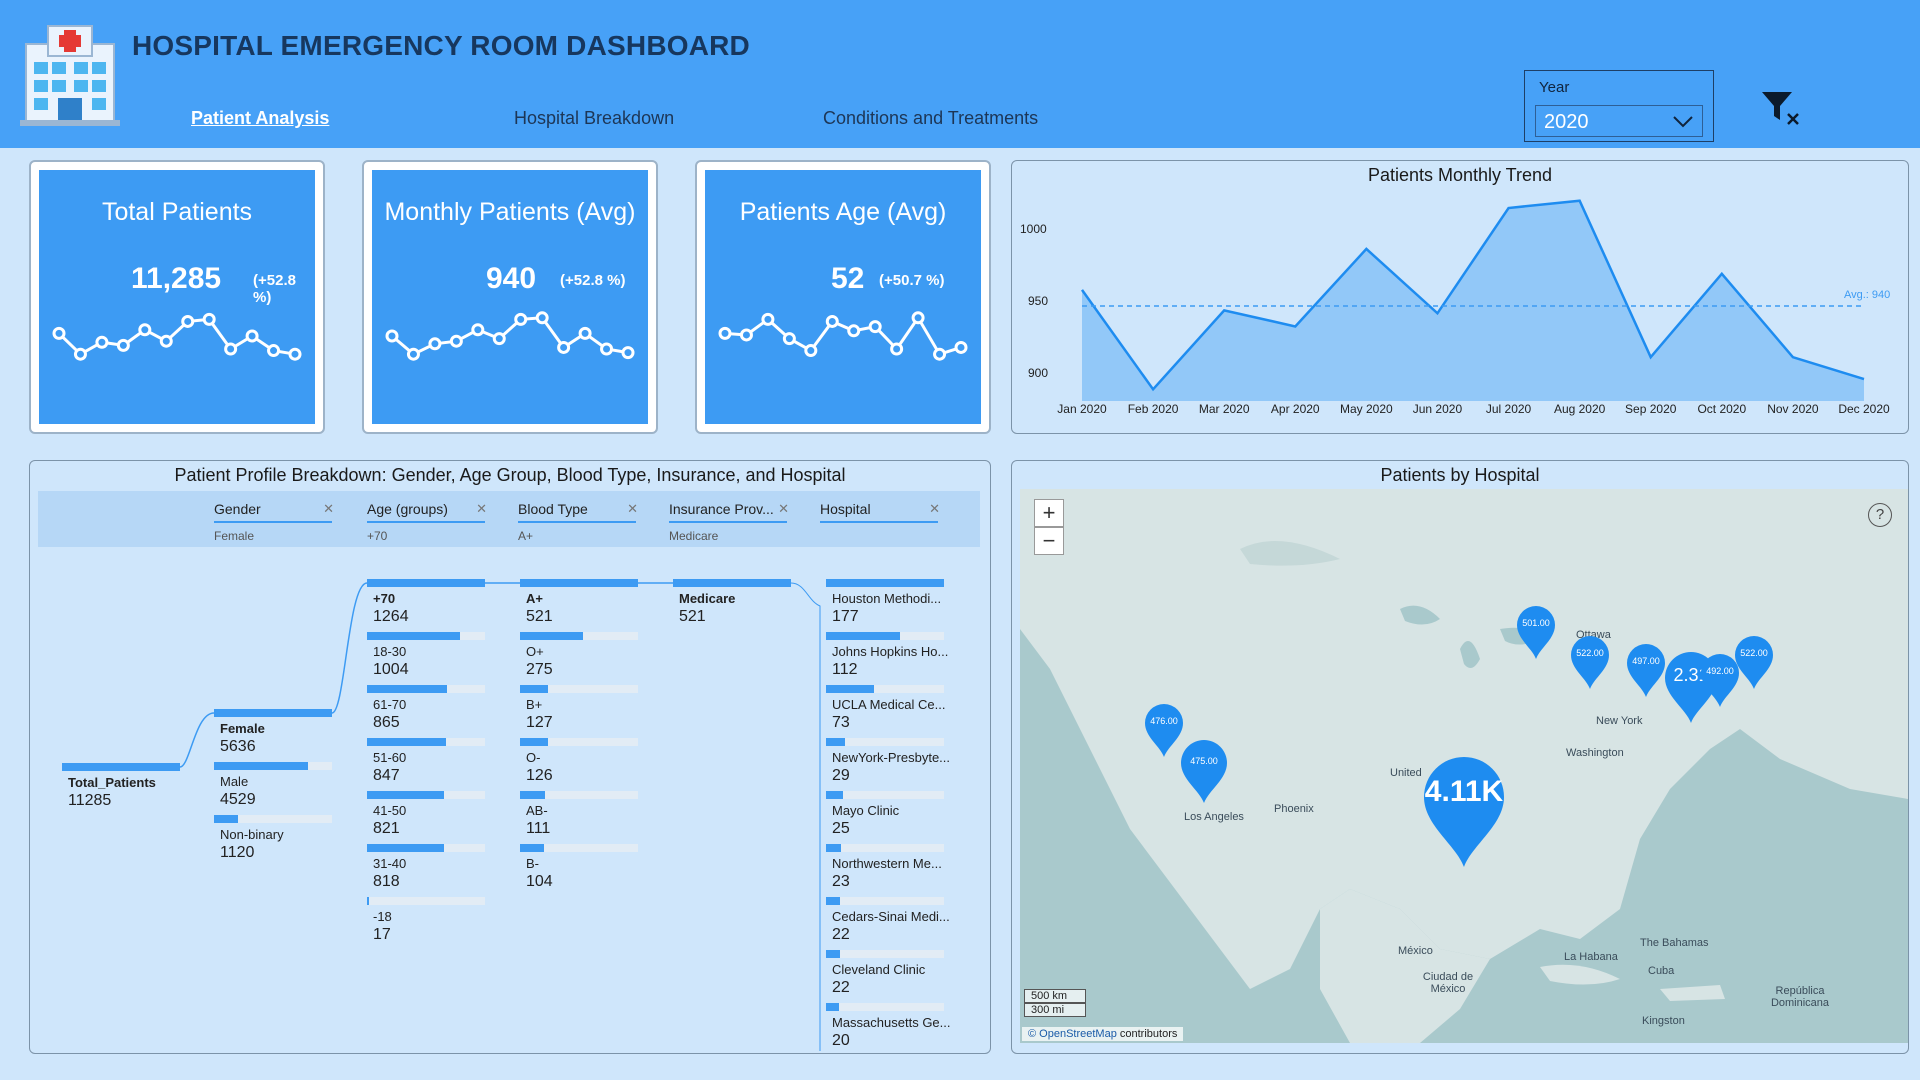 This screenshot has width=1920, height=1080. Describe the element at coordinates (1224, 409) in the screenshot. I see `x-tick-label: Mar 2020` at that location.